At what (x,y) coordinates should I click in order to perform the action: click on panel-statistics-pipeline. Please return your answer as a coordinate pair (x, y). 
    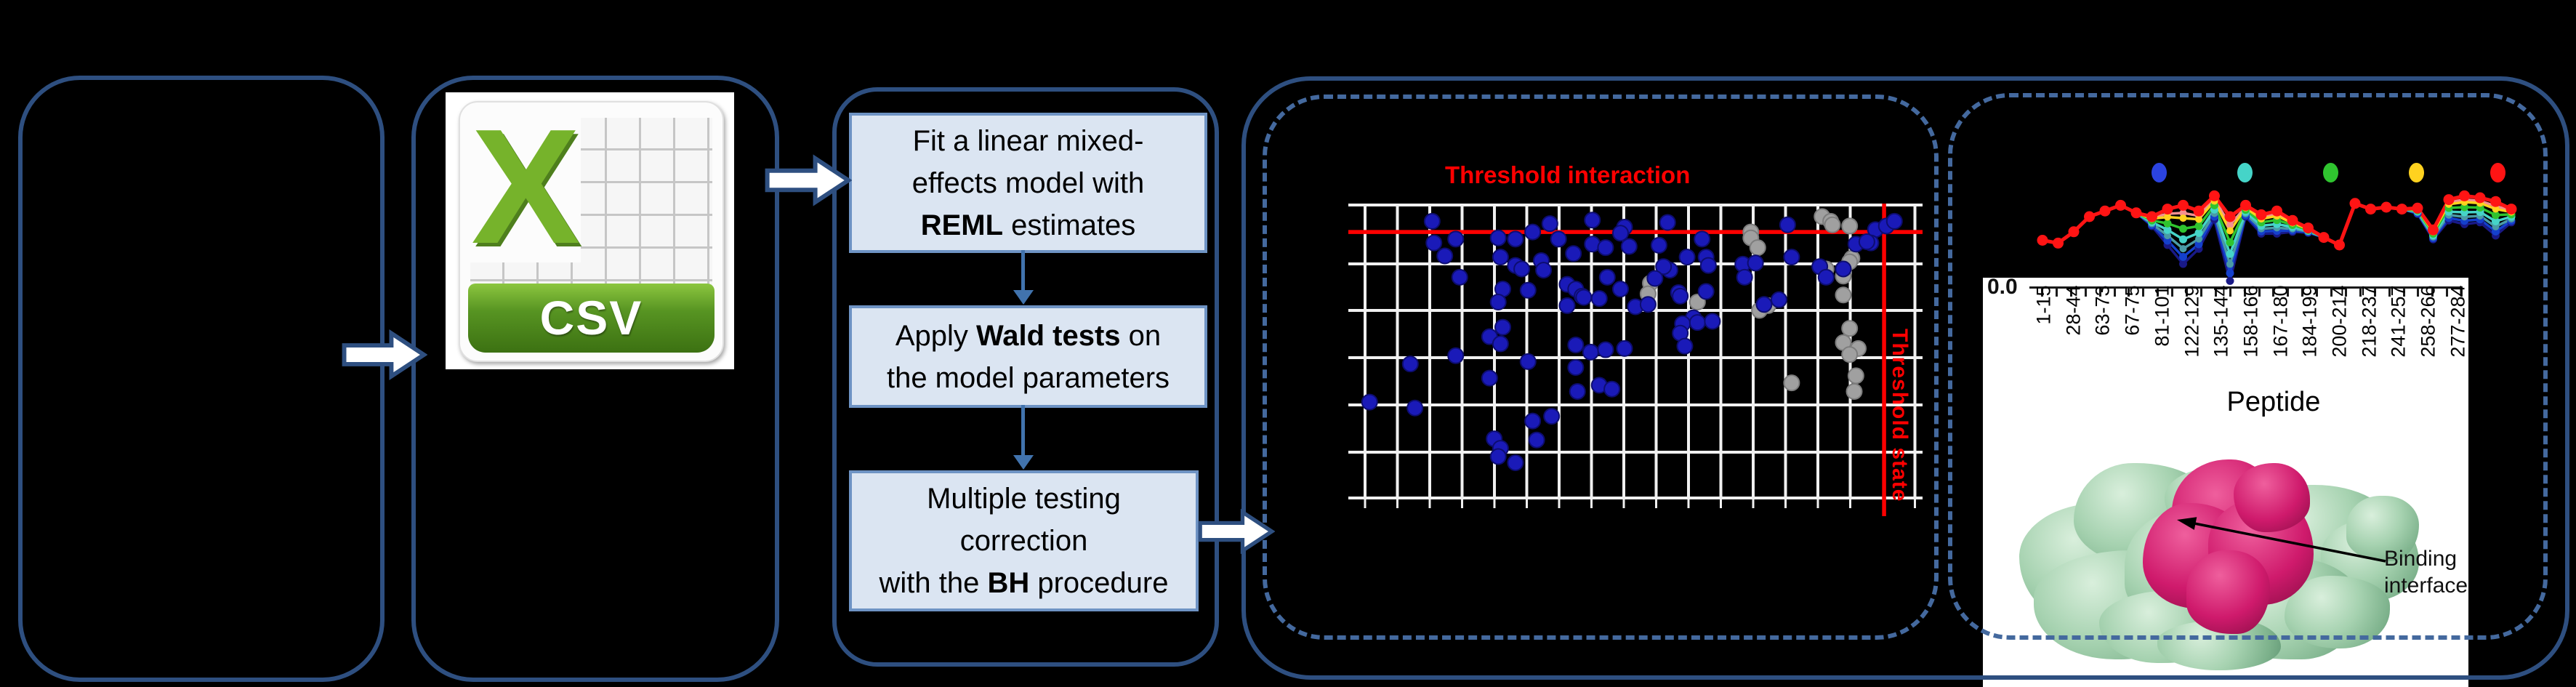
    Looking at the image, I should click on (1025, 377).